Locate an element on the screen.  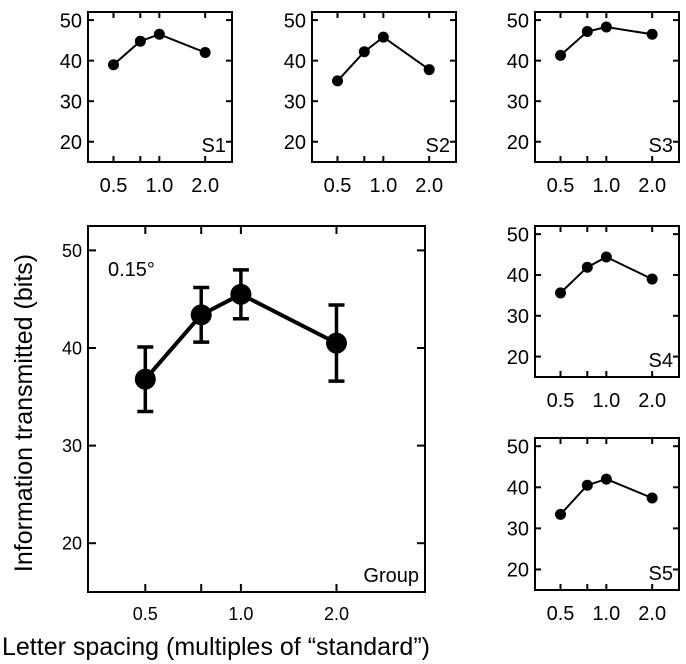
panel-label: S5 is located at coordinates (661, 574).